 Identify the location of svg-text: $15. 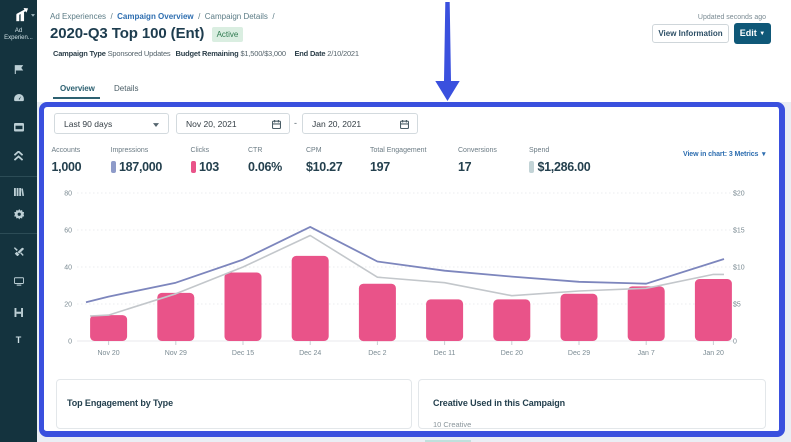
(739, 231).